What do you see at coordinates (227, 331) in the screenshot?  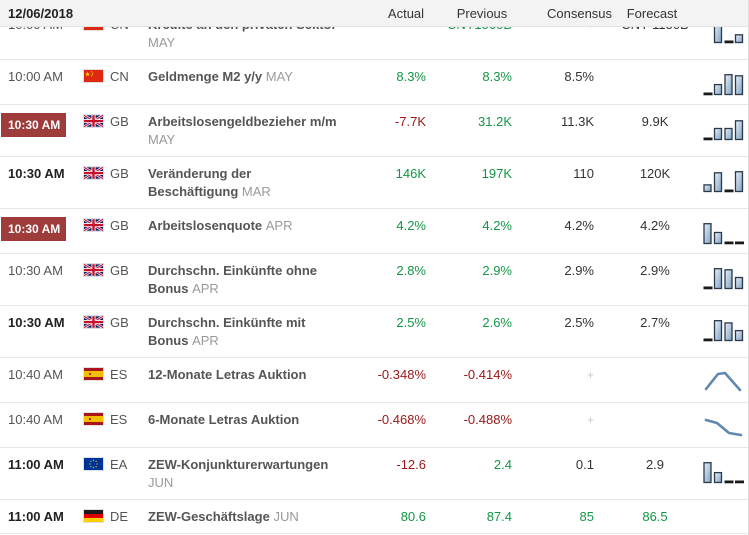 I see `event-name: Durchschn. Einkünfte mit Bonus APR` at bounding box center [227, 331].